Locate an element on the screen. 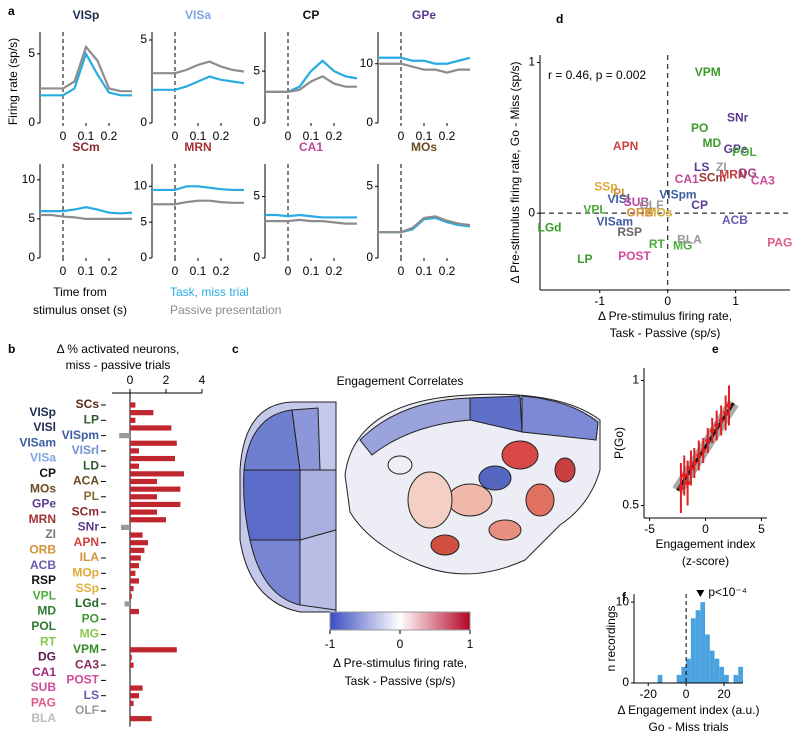 Image resolution: width=800 pixels, height=740 pixels. category-label: VISam is located at coordinates (37, 442).